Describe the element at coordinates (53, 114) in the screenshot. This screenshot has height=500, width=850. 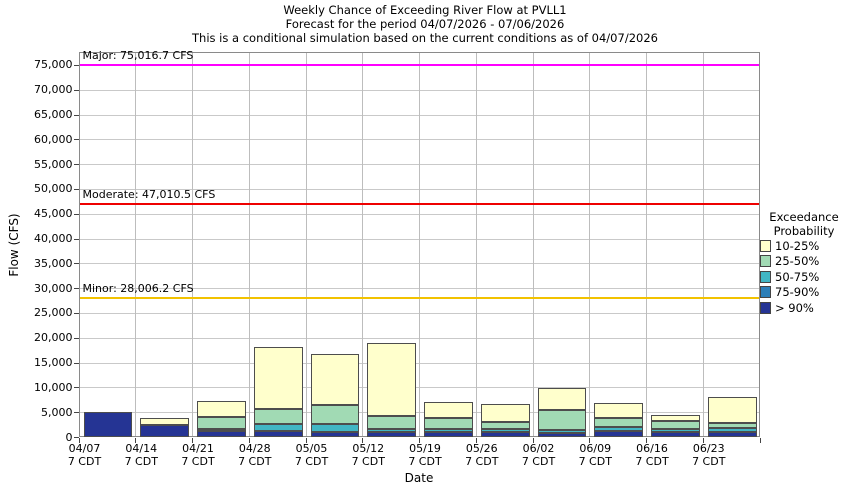
I see `y-tick-label: 65,000` at that location.